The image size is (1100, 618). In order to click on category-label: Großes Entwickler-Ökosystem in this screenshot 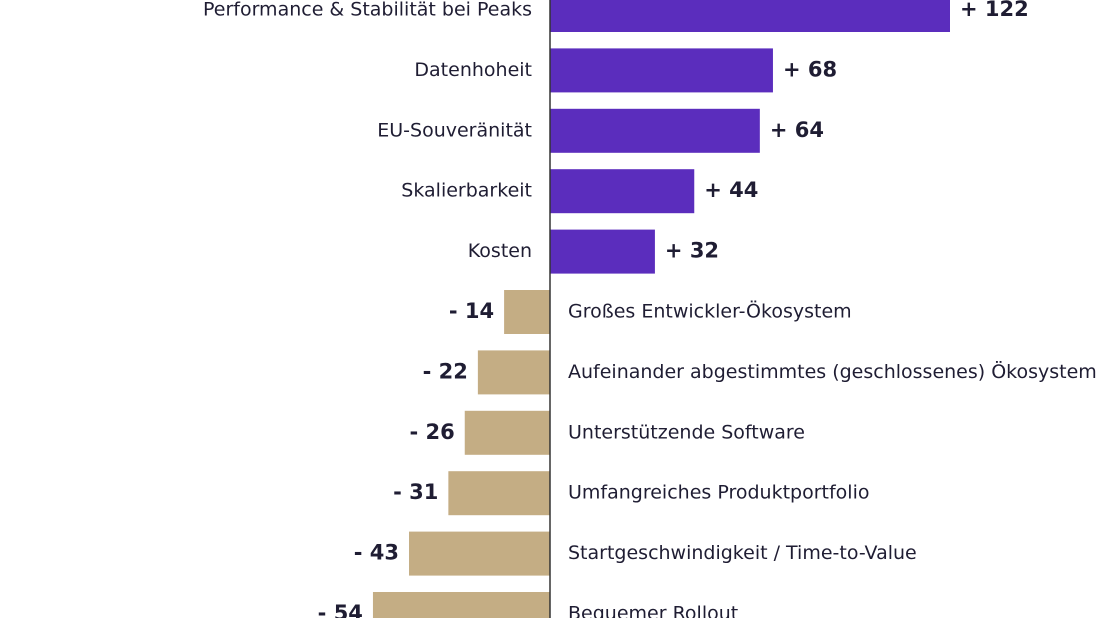, I will do `click(710, 311)`.